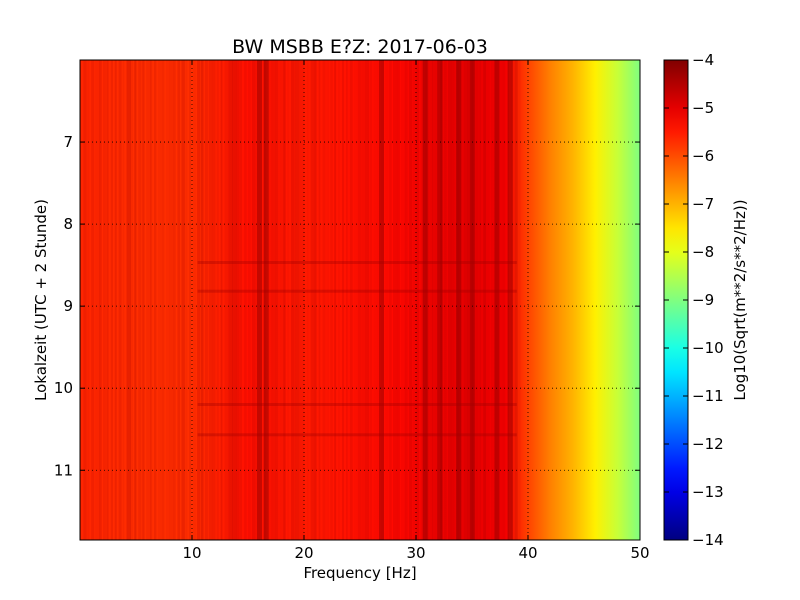  I want to click on x-tick-label: 40, so click(527, 553).